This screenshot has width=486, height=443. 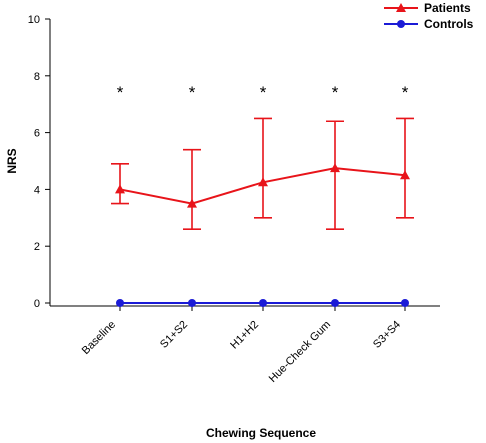 I want to click on x-ticks: Baseline S1+S2 H1+H2 Hue-Check Gum S3+S4, so click(x=243, y=345).